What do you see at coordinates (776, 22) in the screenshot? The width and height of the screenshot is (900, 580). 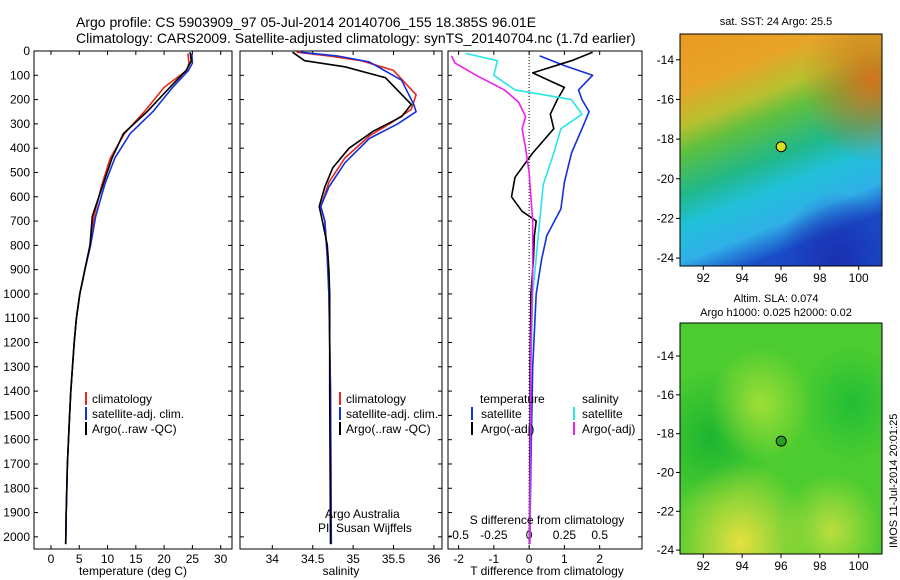 I see `sst-map-title: sat. SST: 24 Argo: 25.5` at bounding box center [776, 22].